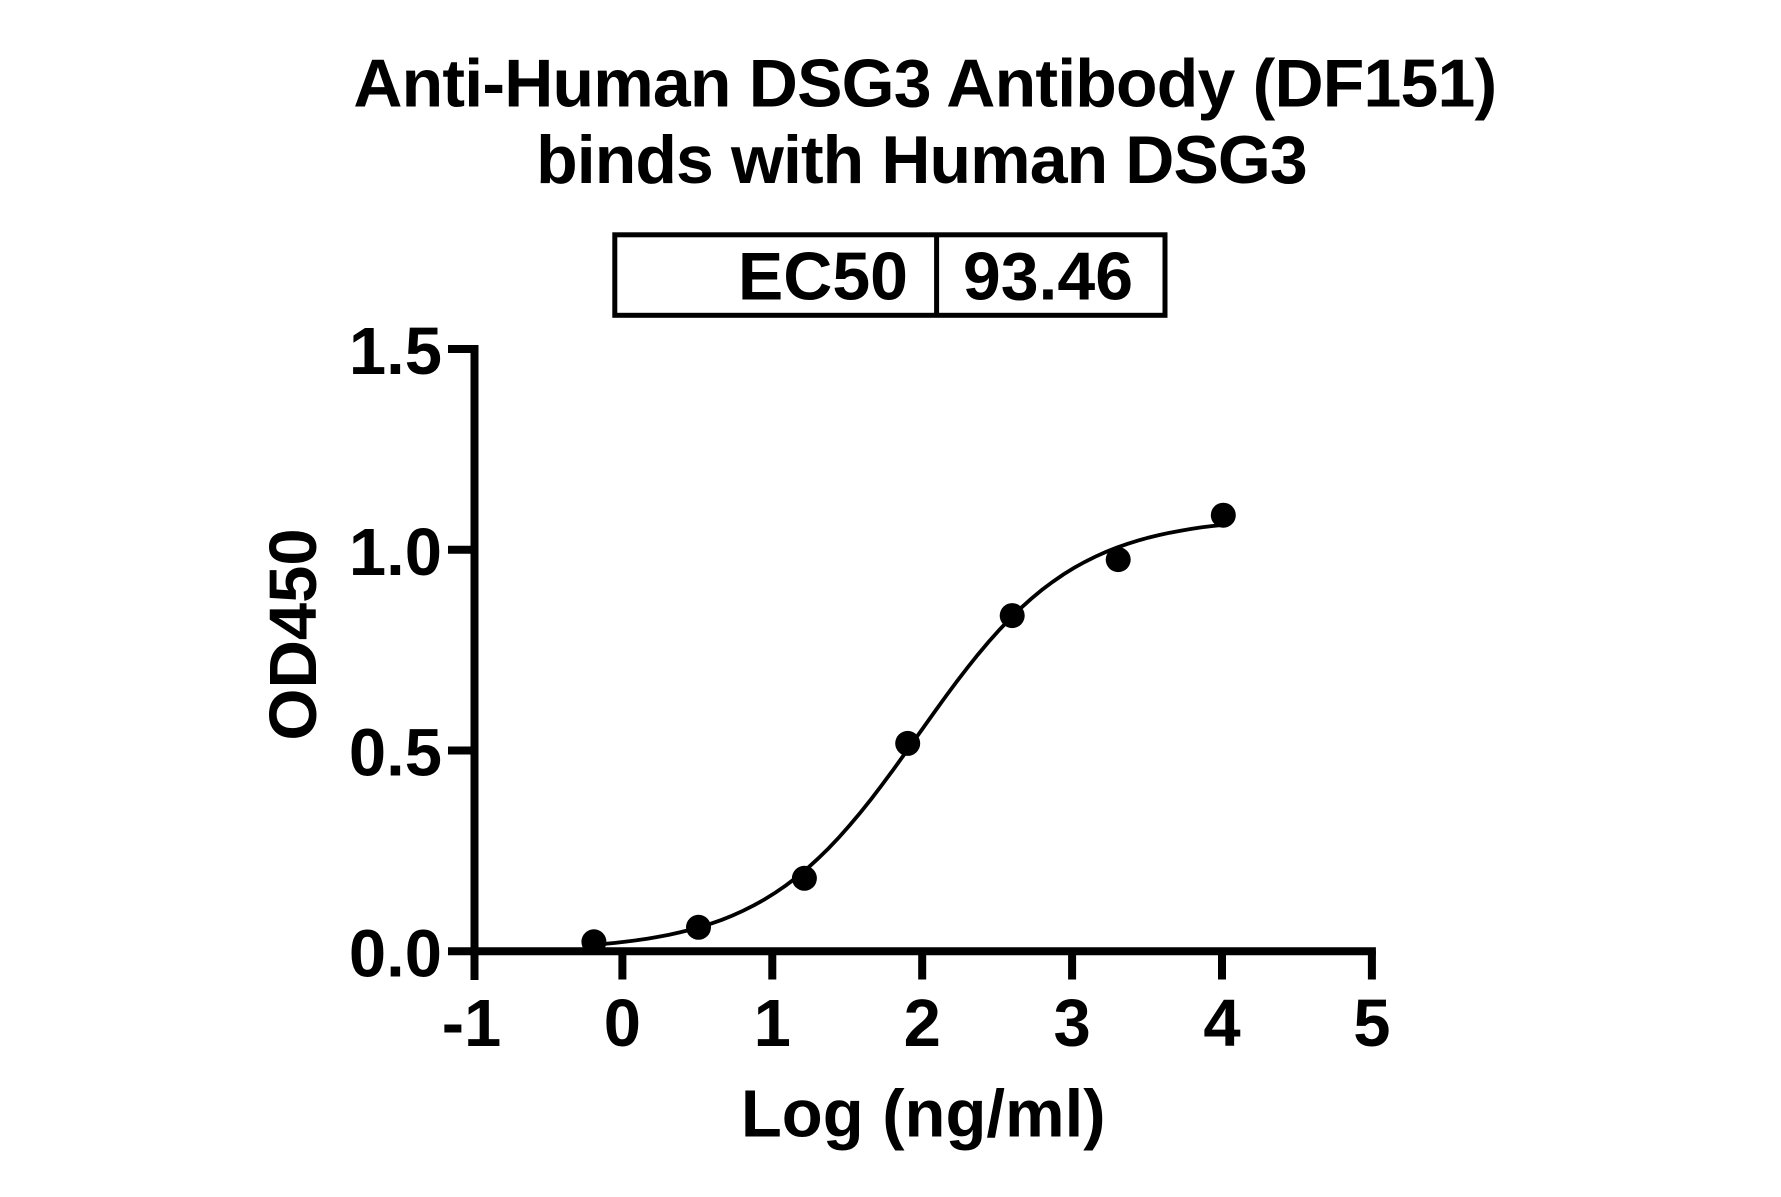  I want to click on svg-text: 93.46, so click(1048, 277).